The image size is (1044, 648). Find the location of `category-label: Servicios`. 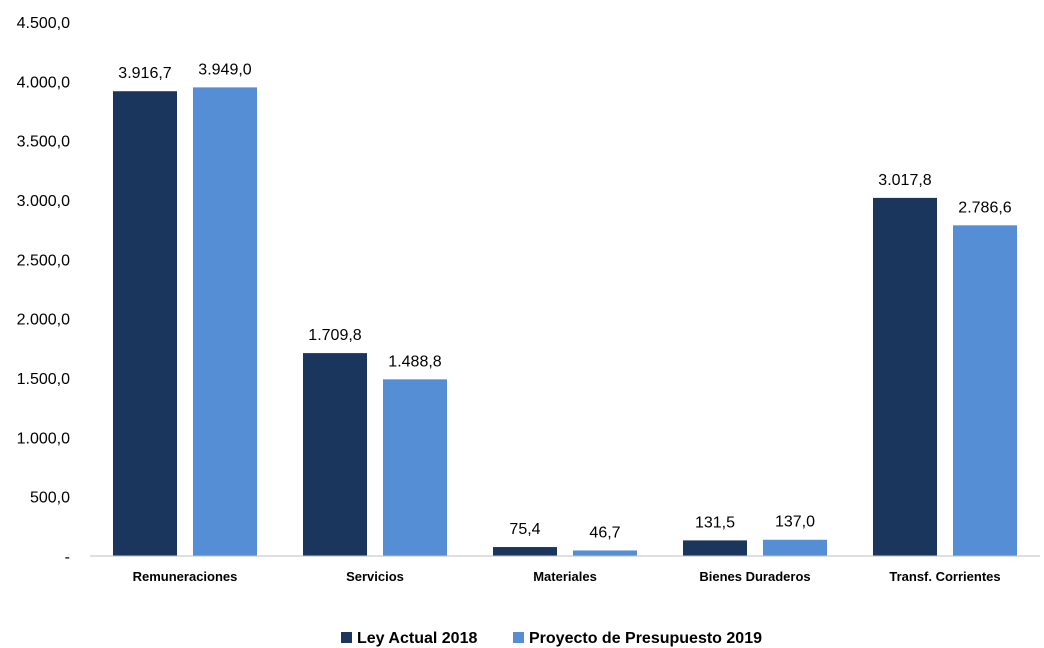

category-label: Servicios is located at coordinates (375, 576).